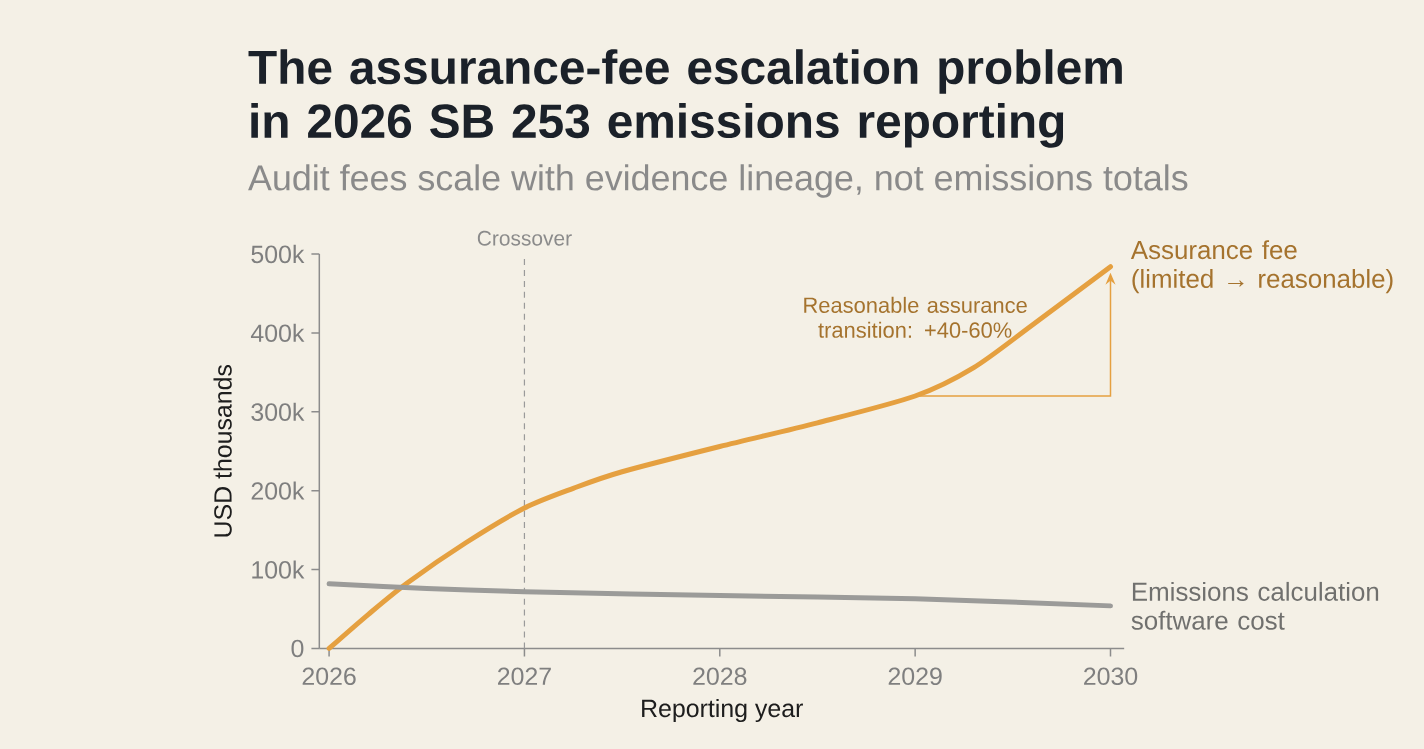 Image resolution: width=1424 pixels, height=749 pixels. What do you see at coordinates (1255, 605) in the screenshot?
I see `series-label: Emissions calculation software cost` at bounding box center [1255, 605].